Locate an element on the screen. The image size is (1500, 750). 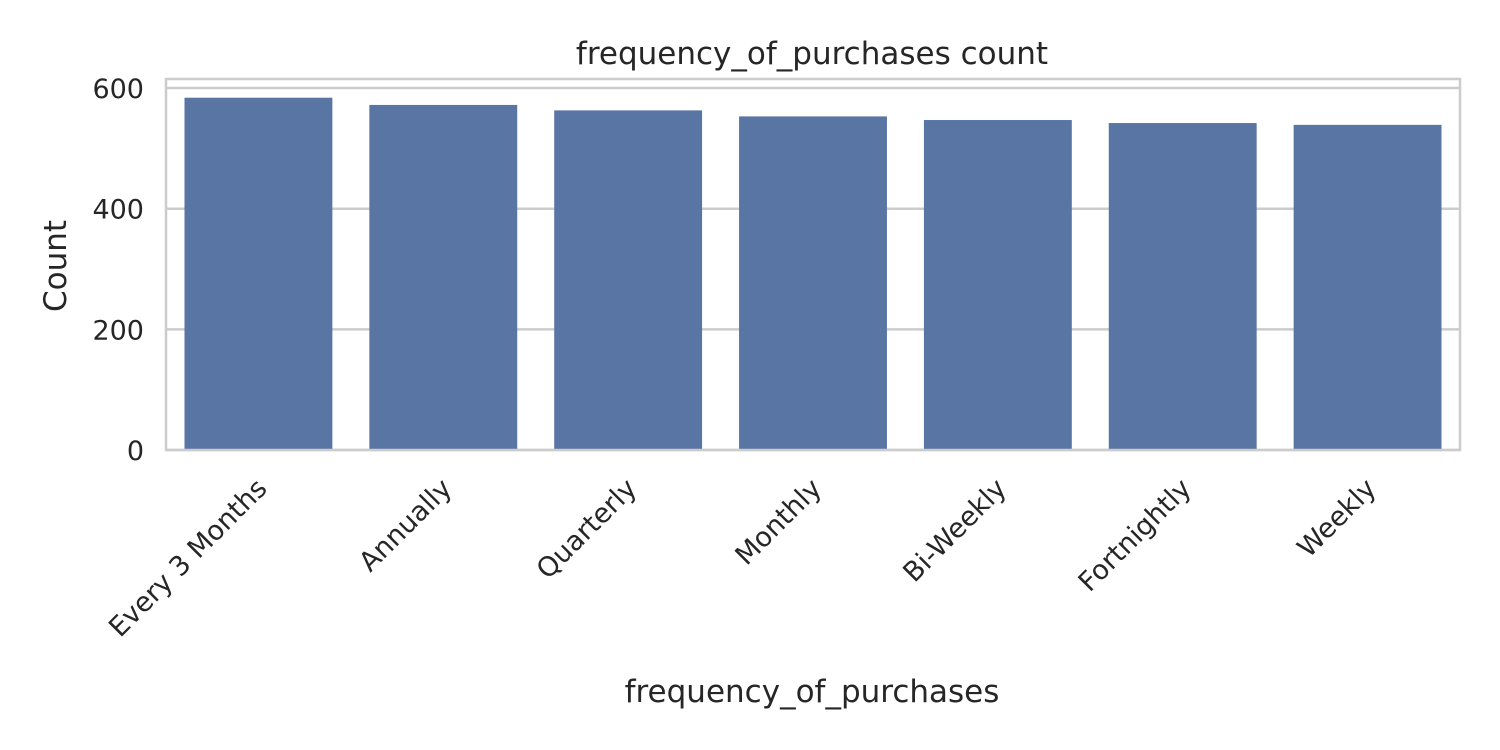
y-tick-label: 400 is located at coordinates (118, 210).